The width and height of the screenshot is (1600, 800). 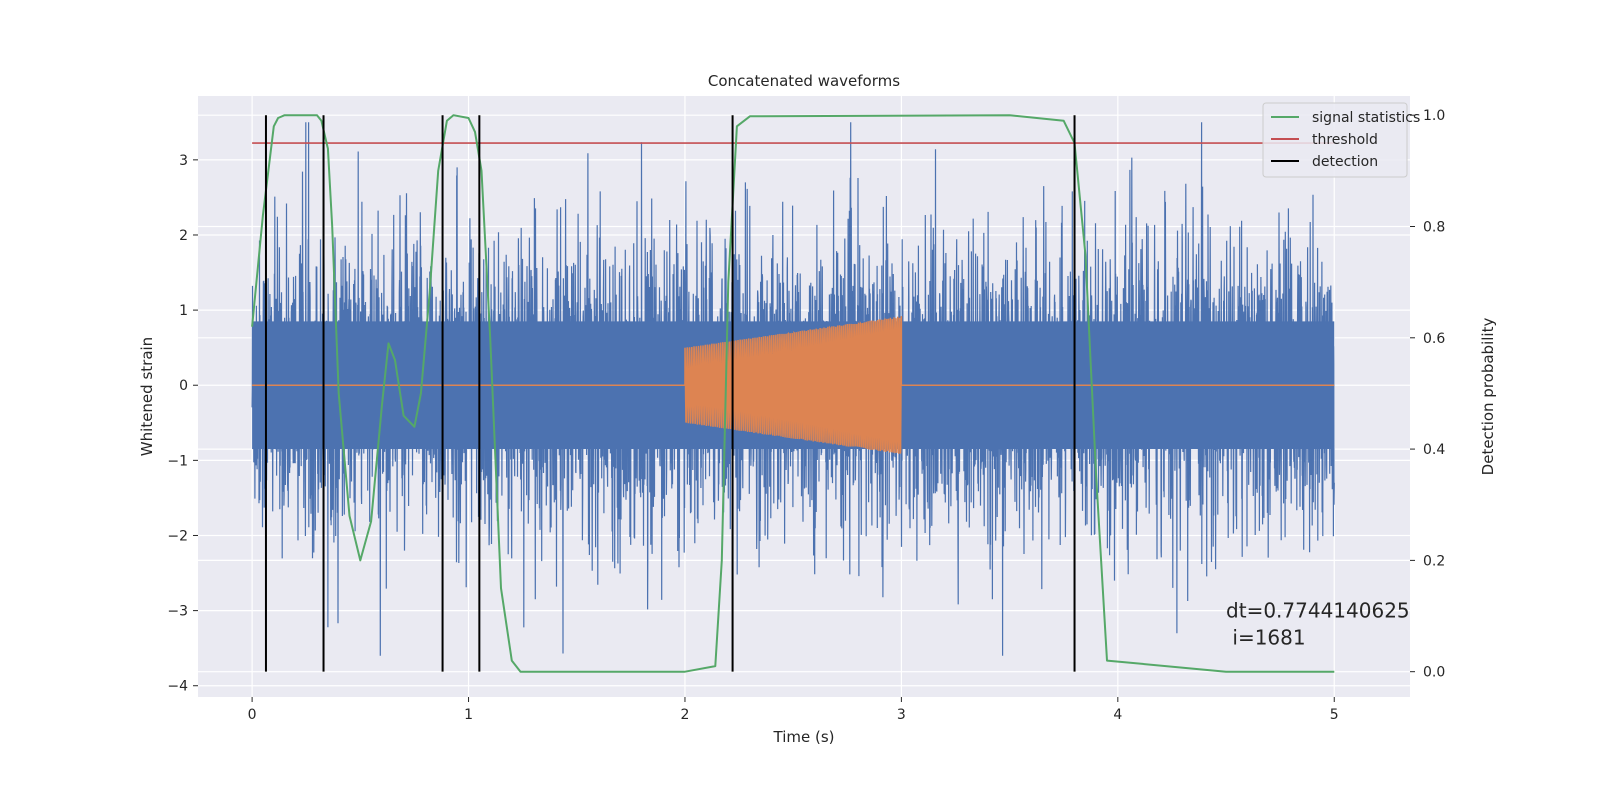 What do you see at coordinates (1266, 638) in the screenshot?
I see `annotation-i: i=1681` at bounding box center [1266, 638].